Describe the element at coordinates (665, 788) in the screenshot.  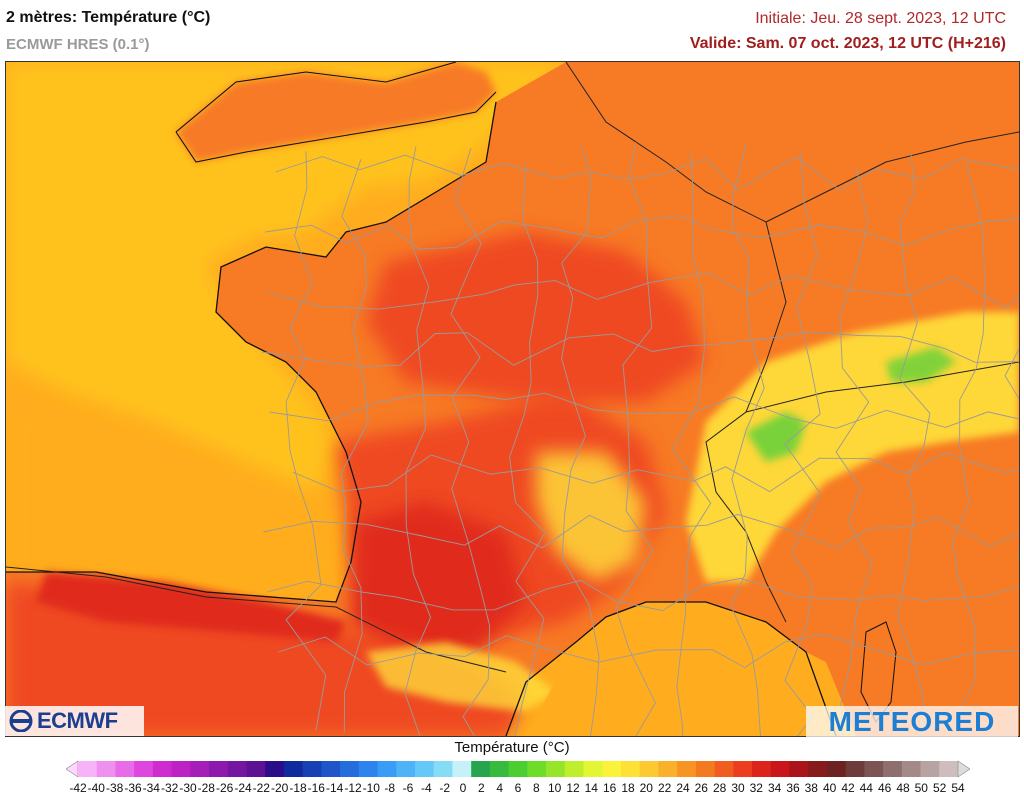
I see `colorbar-tick-label: 22` at that location.